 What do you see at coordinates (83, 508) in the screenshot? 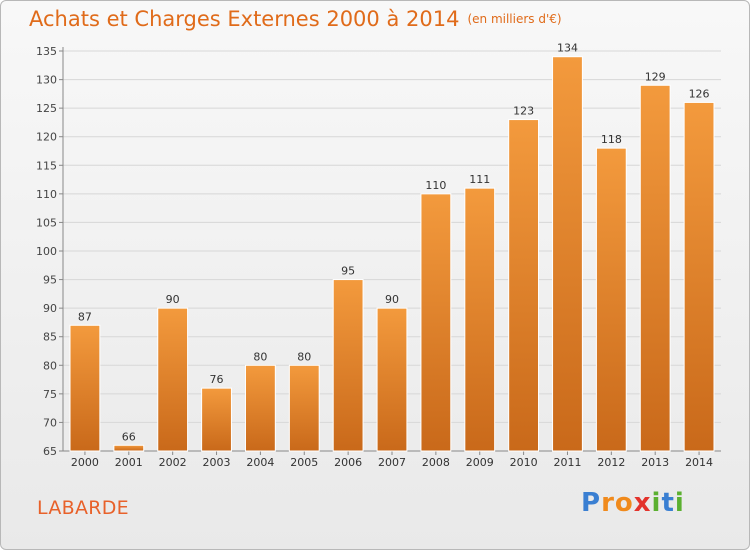
I see `commune-name: LABARDE` at bounding box center [83, 508].